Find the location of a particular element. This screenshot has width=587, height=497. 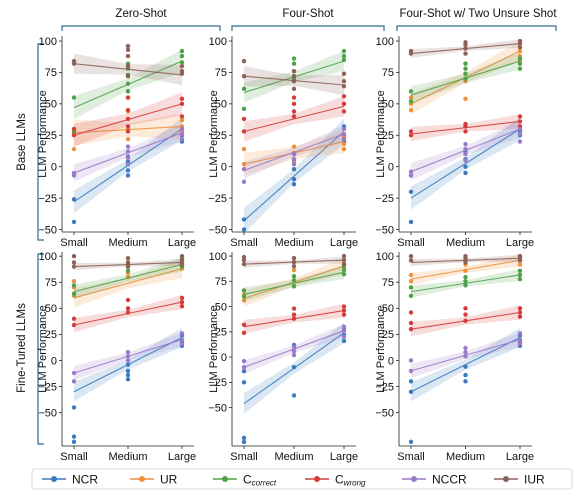

series-NCR is located at coordinates (294, 383).